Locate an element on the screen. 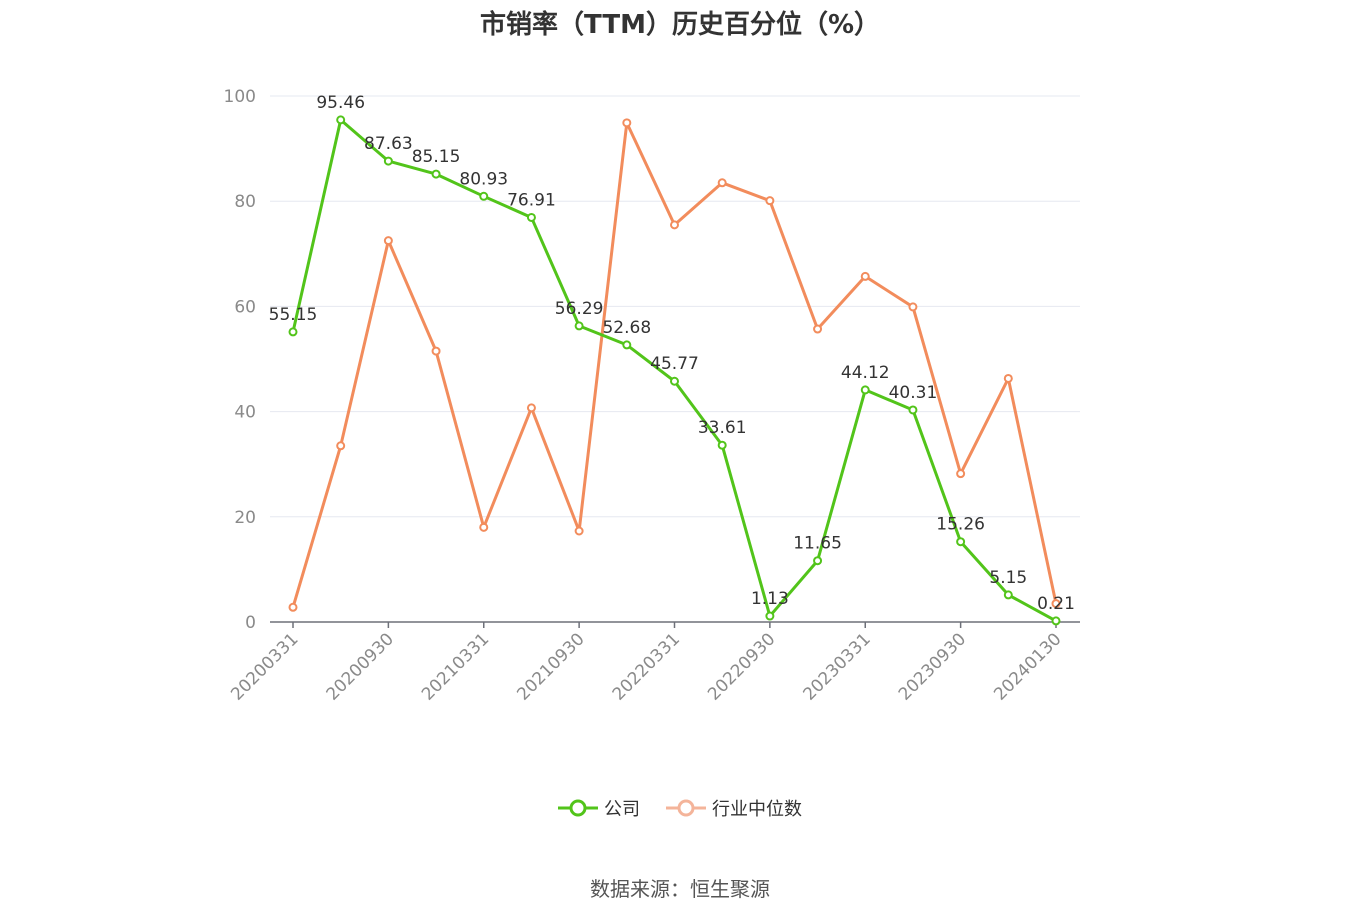  chart-title: 市销率（TTM）历史百分位（%） is located at coordinates (680, 25).